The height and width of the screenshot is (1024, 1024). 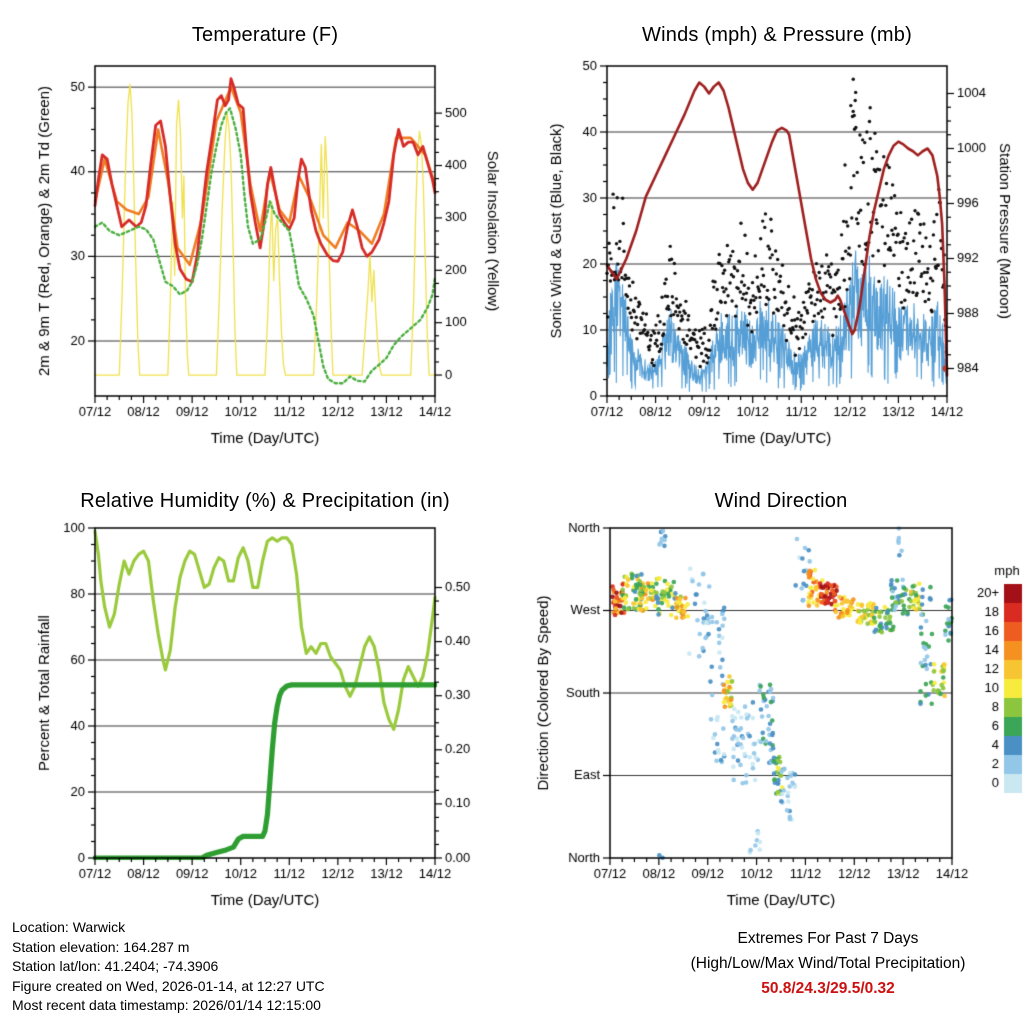 I want to click on extremes-subtitle: (High/Low/Max Wind/Total Precipitation), so click(x=828, y=963).